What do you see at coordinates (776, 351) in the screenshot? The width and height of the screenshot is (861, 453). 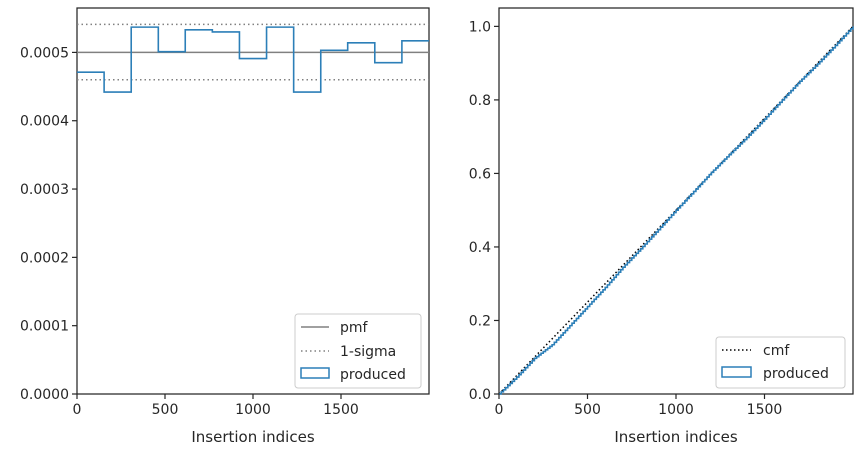 I see `legend-label-cmf: cmf` at bounding box center [776, 351].